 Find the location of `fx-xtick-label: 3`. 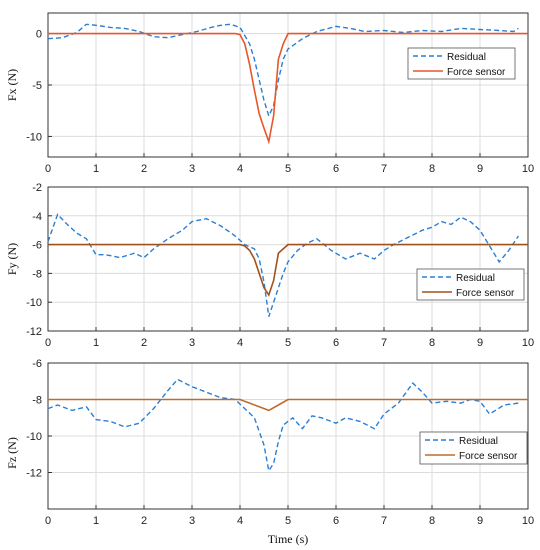

fx-xtick-label: 3 is located at coordinates (192, 169).